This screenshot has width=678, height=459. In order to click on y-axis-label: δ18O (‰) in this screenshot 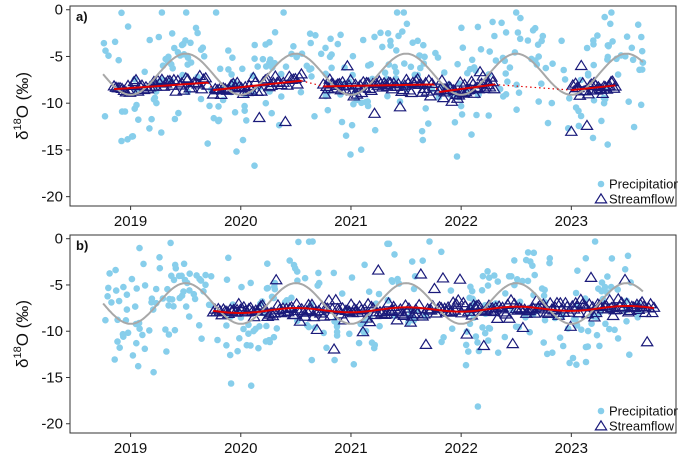, I will do `click(22, 106)`.